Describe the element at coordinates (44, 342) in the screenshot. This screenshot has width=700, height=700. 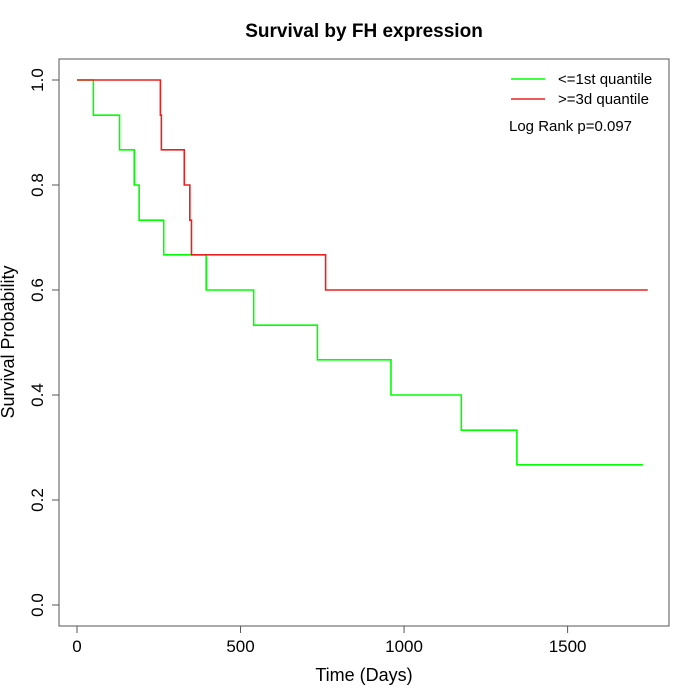
I see `y-axis: 0.0 0.2 0.4 0.6 0.8 1.0` at that location.